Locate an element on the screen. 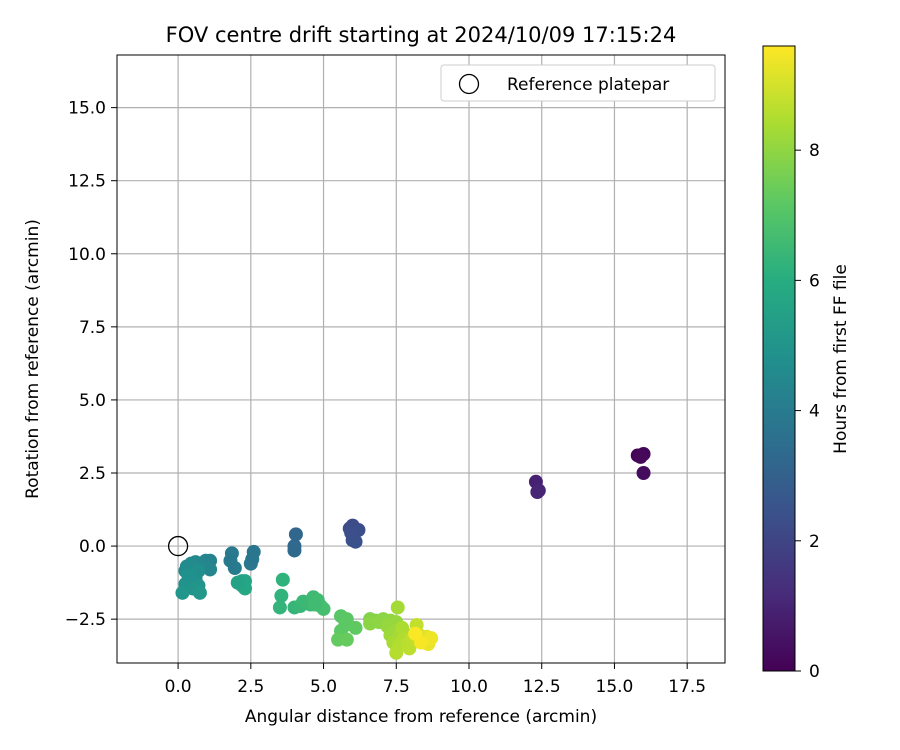  legend-reference-icon is located at coordinates (469, 84).